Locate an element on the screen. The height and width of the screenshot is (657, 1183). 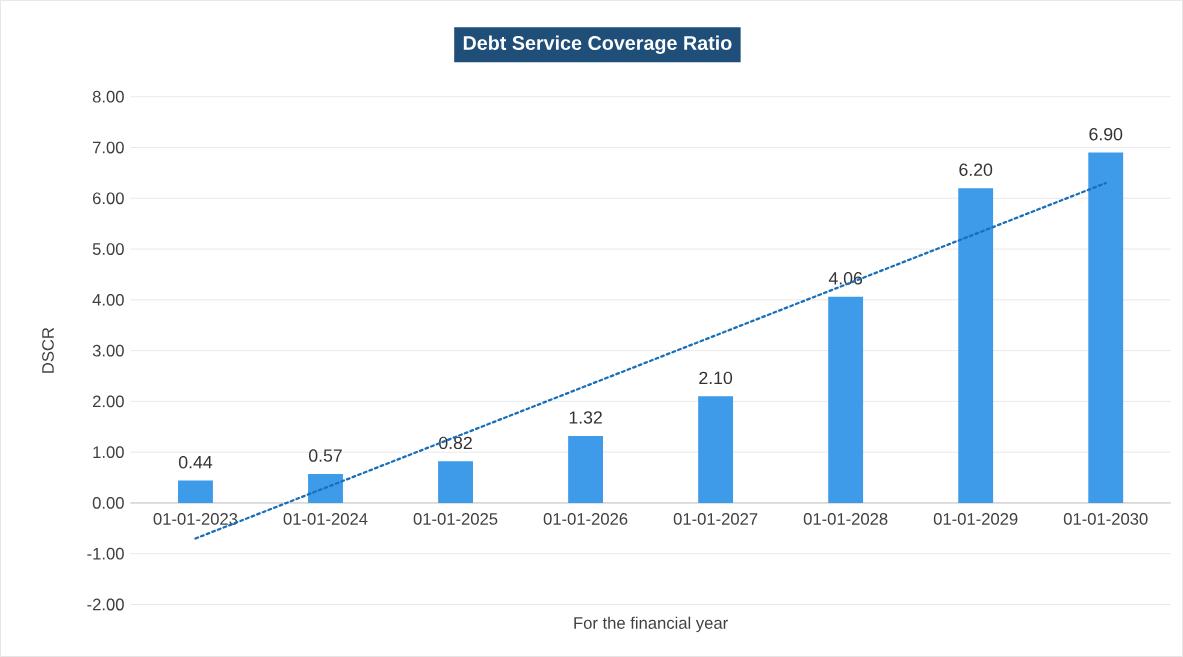
data-label: 0.57 is located at coordinates (325, 455).